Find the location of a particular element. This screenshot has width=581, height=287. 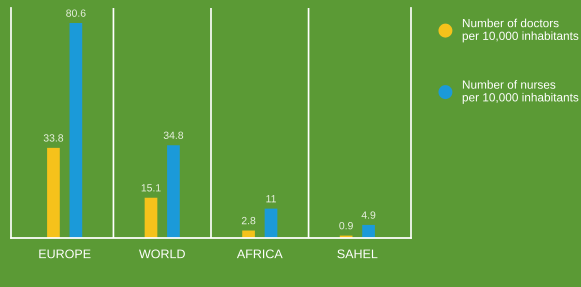

data-label: 34.8 is located at coordinates (174, 135).